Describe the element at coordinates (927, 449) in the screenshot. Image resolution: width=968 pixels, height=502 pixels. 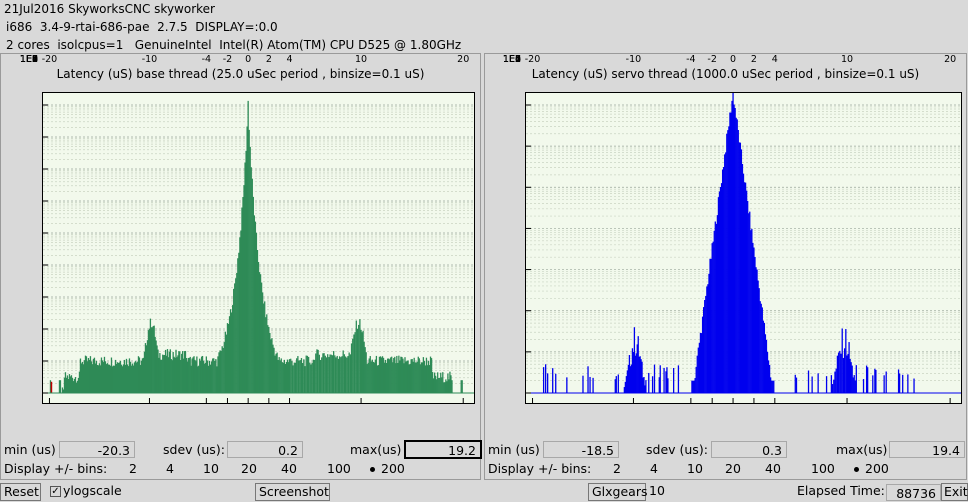
I see `servo-max-value: 19.4` at that location.